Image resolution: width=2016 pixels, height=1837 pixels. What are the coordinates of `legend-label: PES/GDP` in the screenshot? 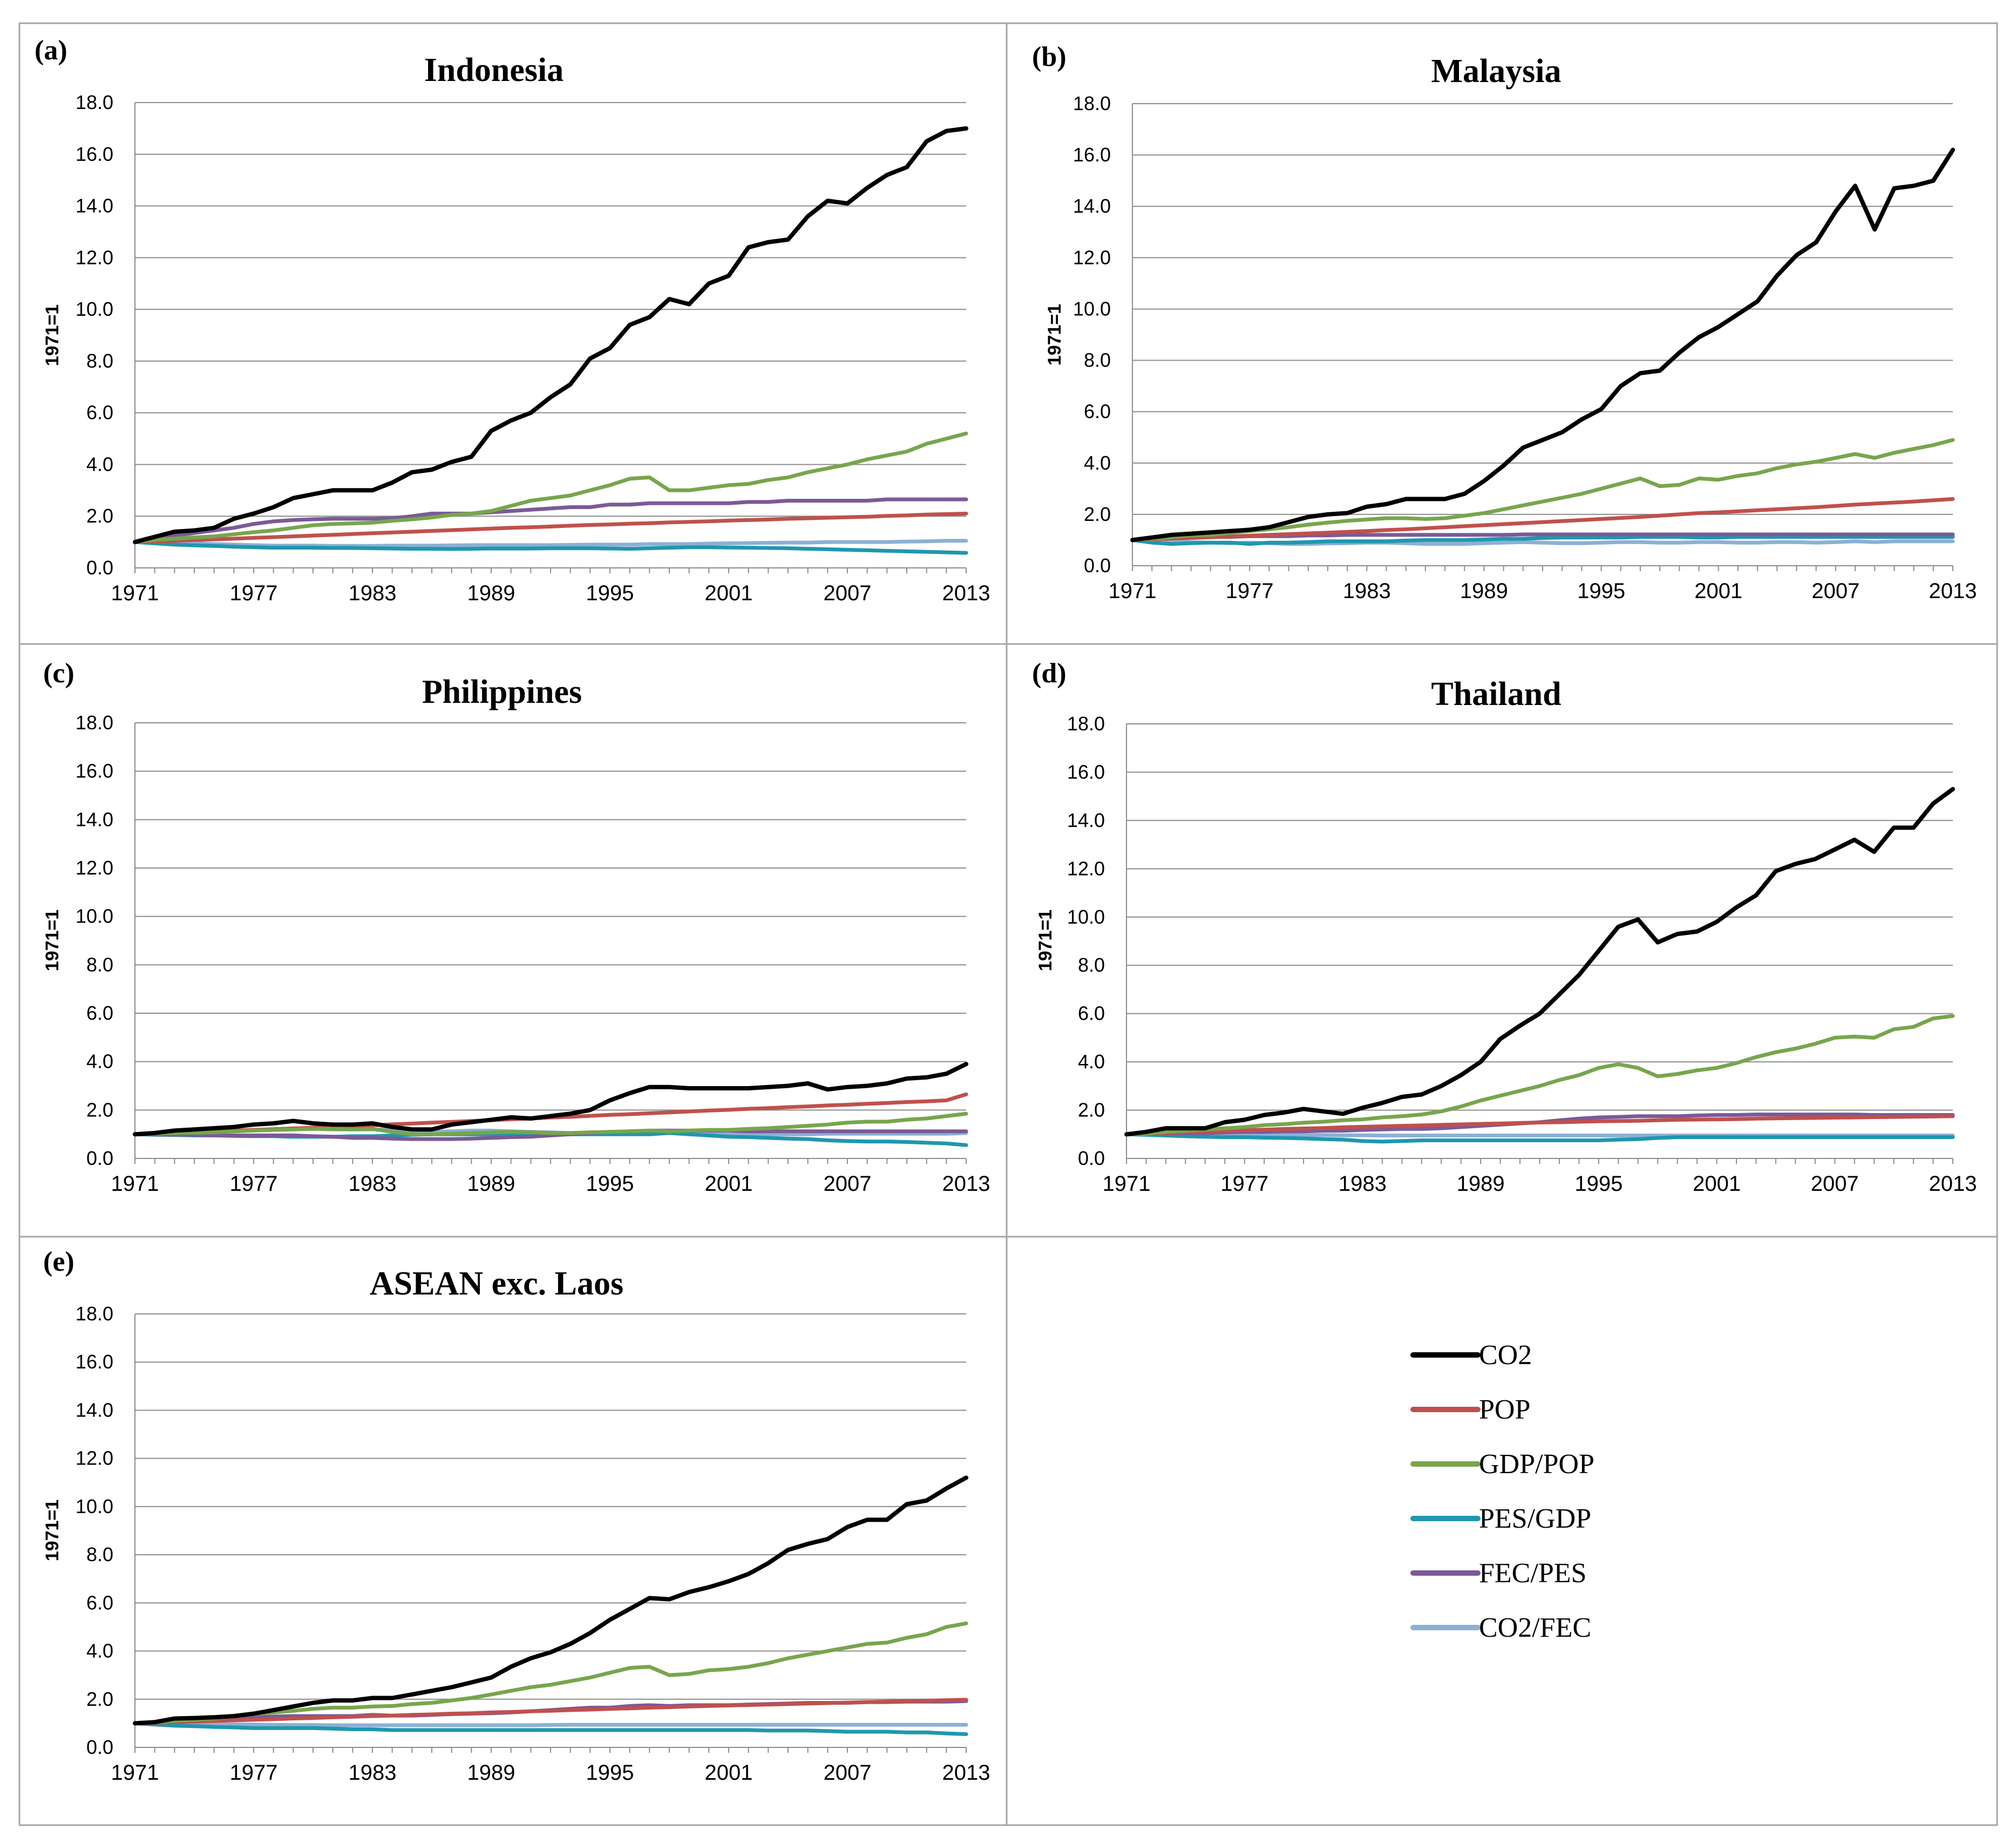 It's located at (1535, 1518).